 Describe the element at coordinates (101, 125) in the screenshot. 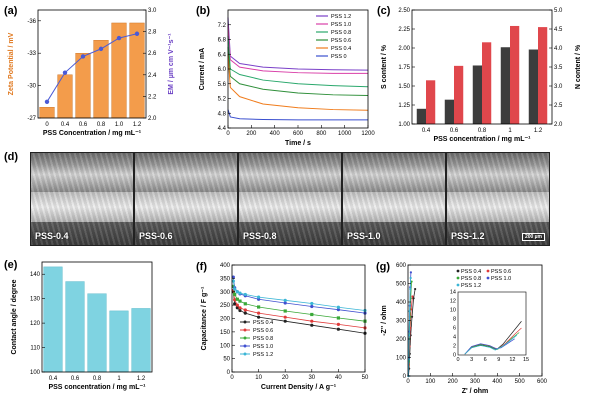

I see `panel-a-x-tick-label: 0.8` at that location.